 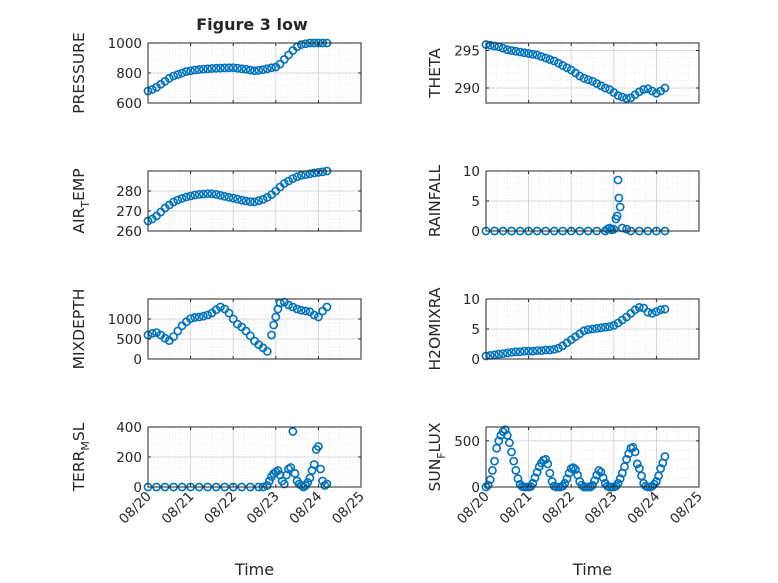 I want to click on subplot-3: 260 270 280 AIRTEMP, so click(x=216, y=203).